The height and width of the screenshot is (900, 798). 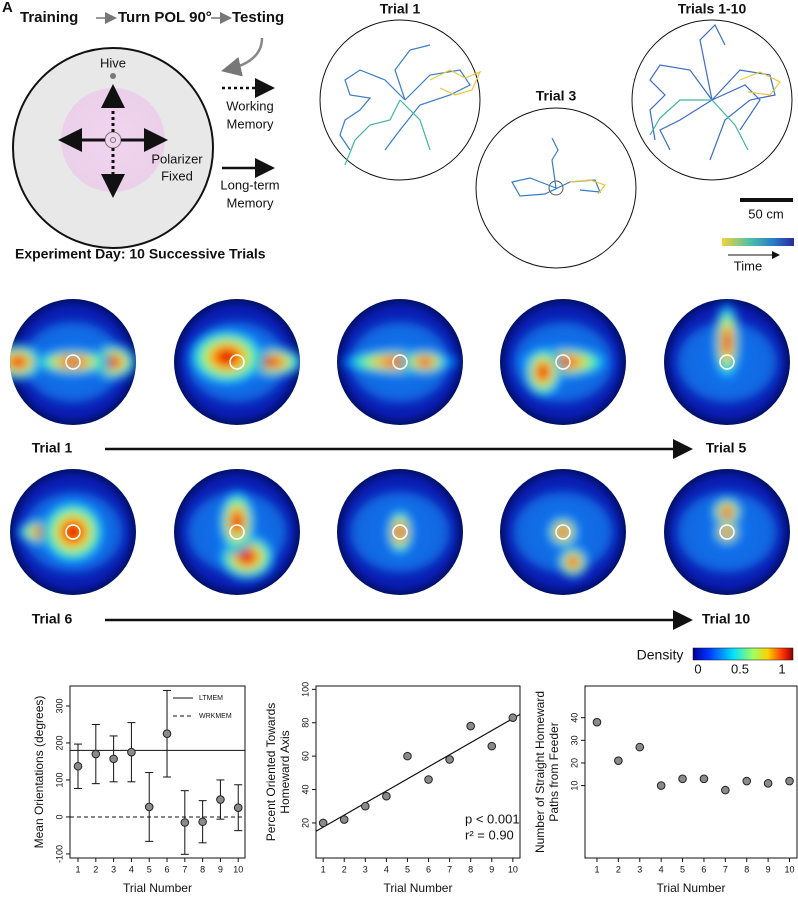 I want to click on panel-letter: A, so click(x=7, y=8).